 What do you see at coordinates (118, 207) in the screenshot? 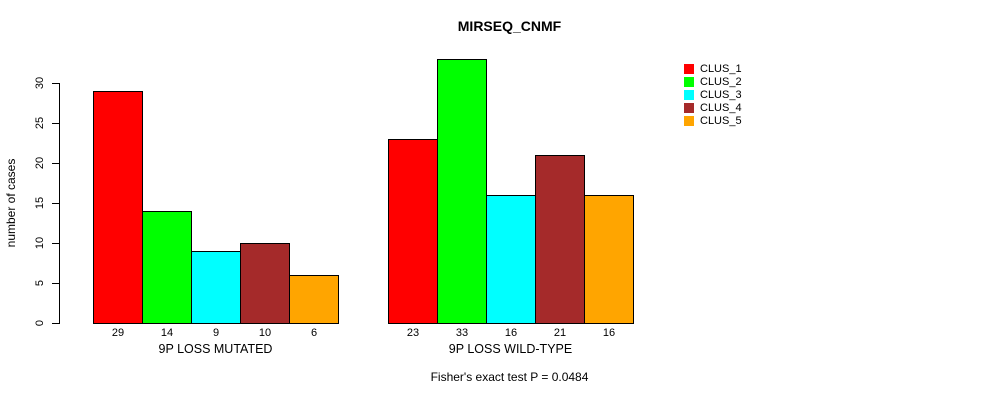
I see `bar-clus_1-group1` at bounding box center [118, 207].